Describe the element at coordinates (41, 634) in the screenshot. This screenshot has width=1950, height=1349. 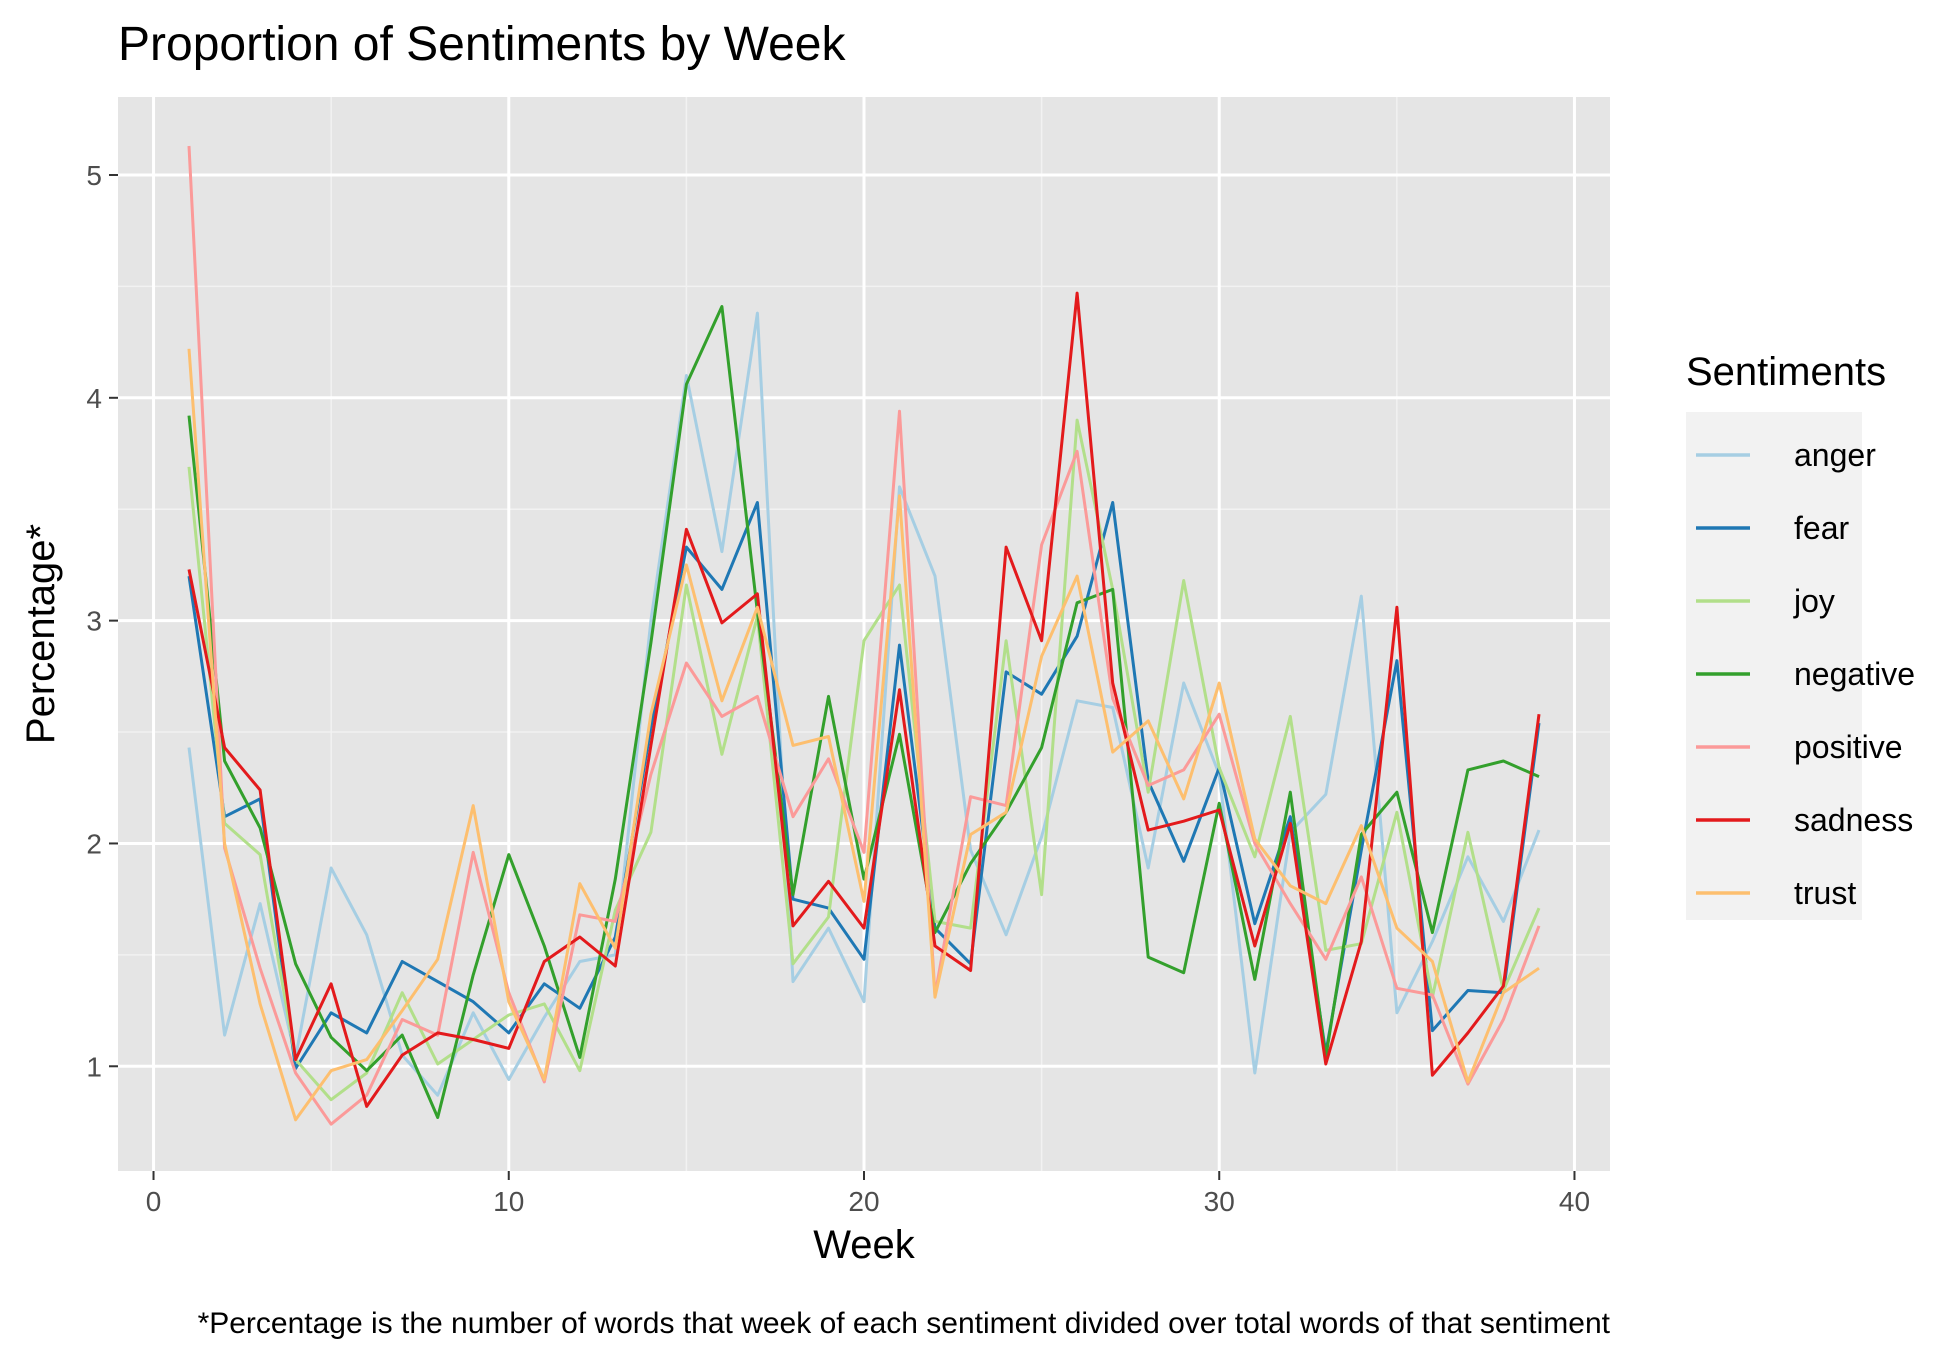
I see `y-axis-title: Percentage*` at that location.